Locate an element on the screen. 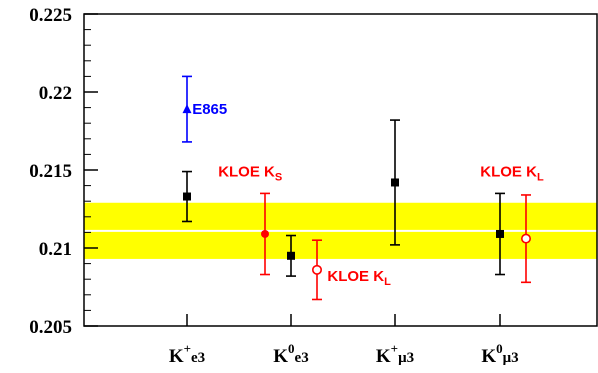 The width and height of the screenshot is (598, 373). data-point-circle-filled is located at coordinates (265, 234).